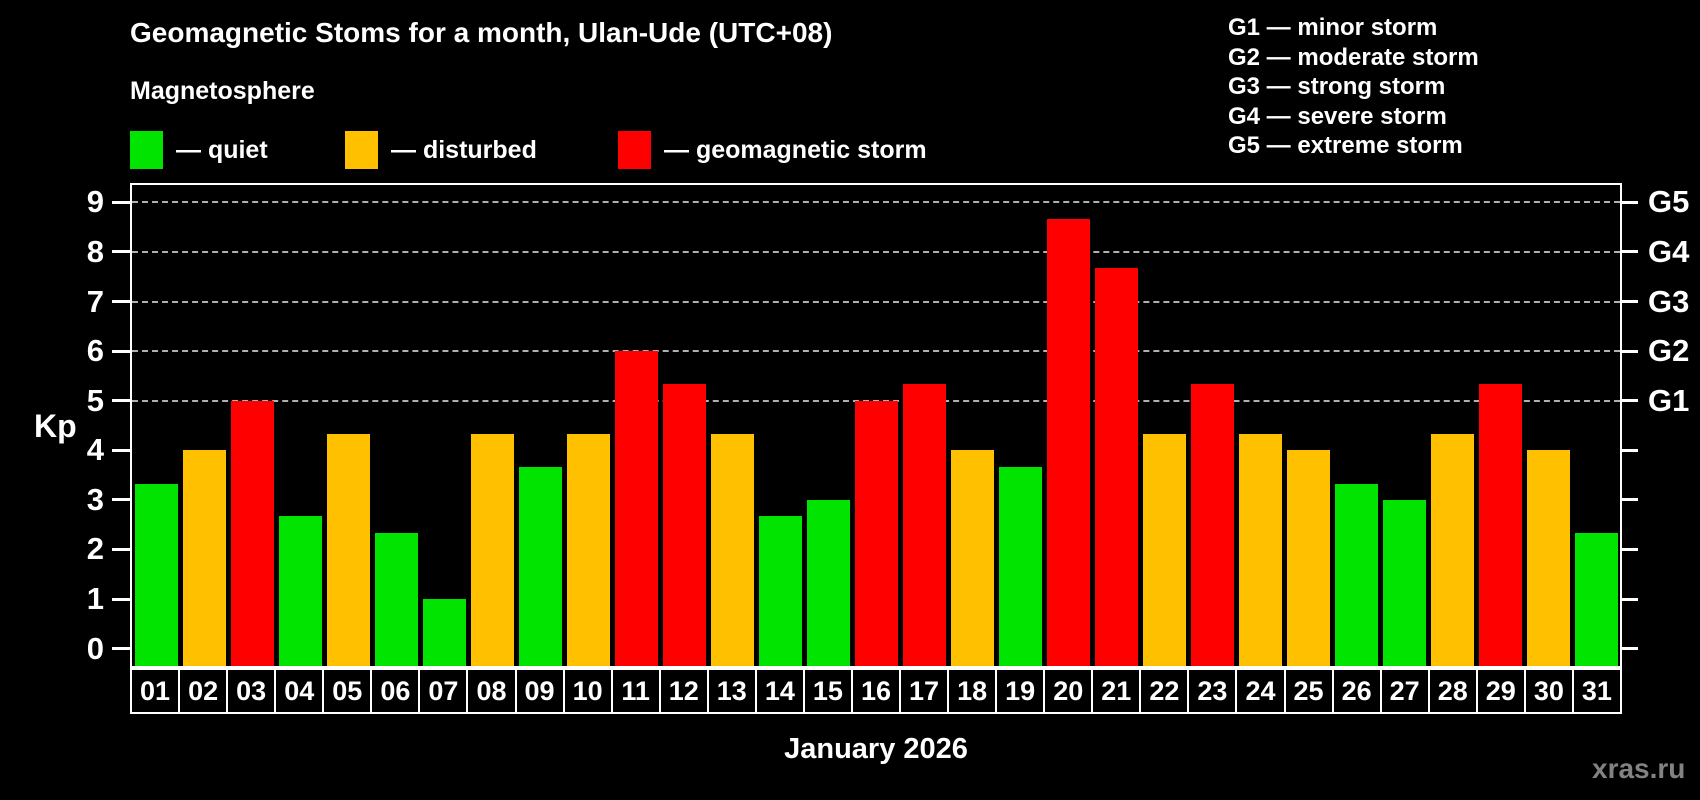 This screenshot has height=800, width=1700. What do you see at coordinates (95, 301) in the screenshot?
I see `ytick-label-7: 7` at bounding box center [95, 301].